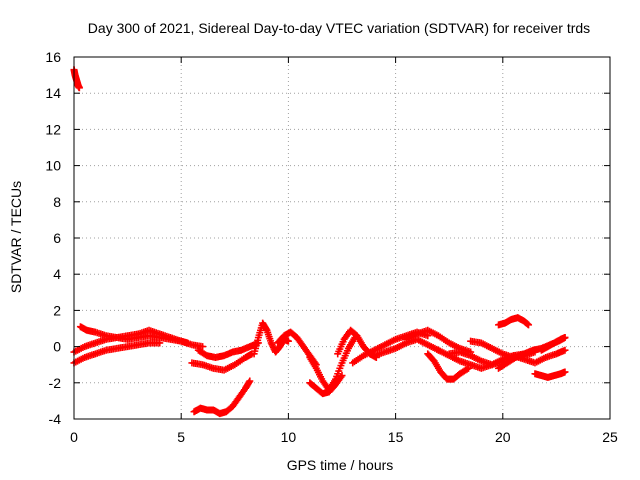  Describe the element at coordinates (610, 437) in the screenshot. I see `x-tick-label: 25` at that location.